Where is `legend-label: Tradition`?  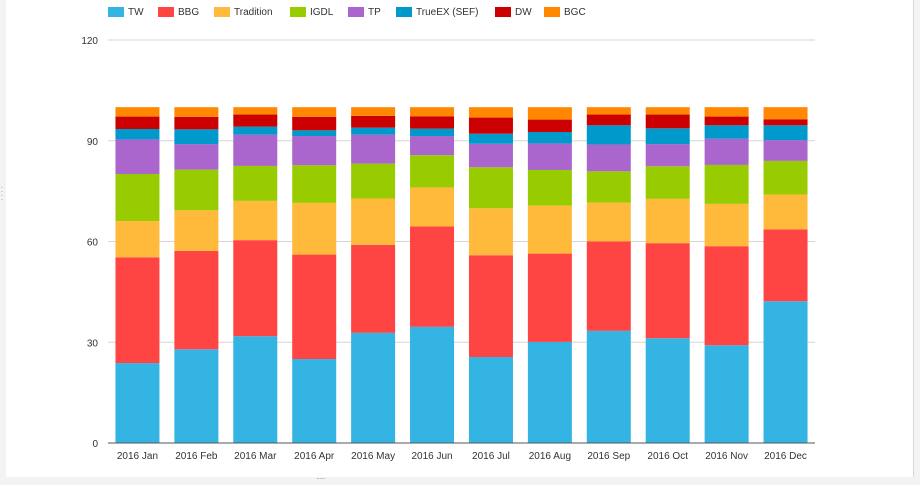 legend-label: Tradition is located at coordinates (253, 12).